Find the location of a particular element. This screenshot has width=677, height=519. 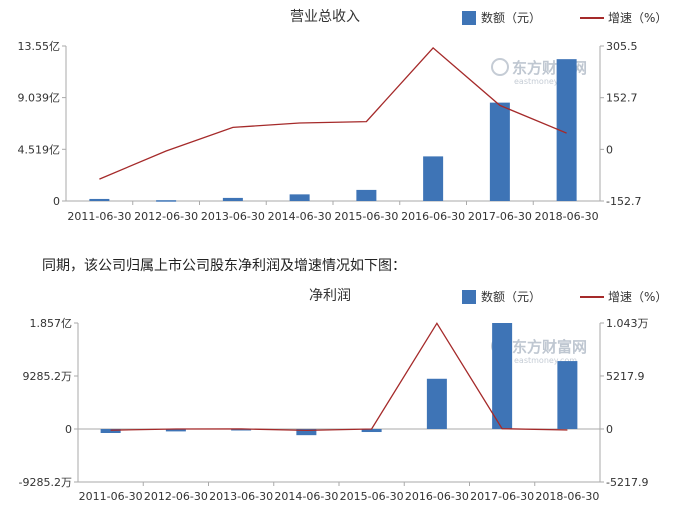

right-tick-label: -152.7 is located at coordinates (623, 201).